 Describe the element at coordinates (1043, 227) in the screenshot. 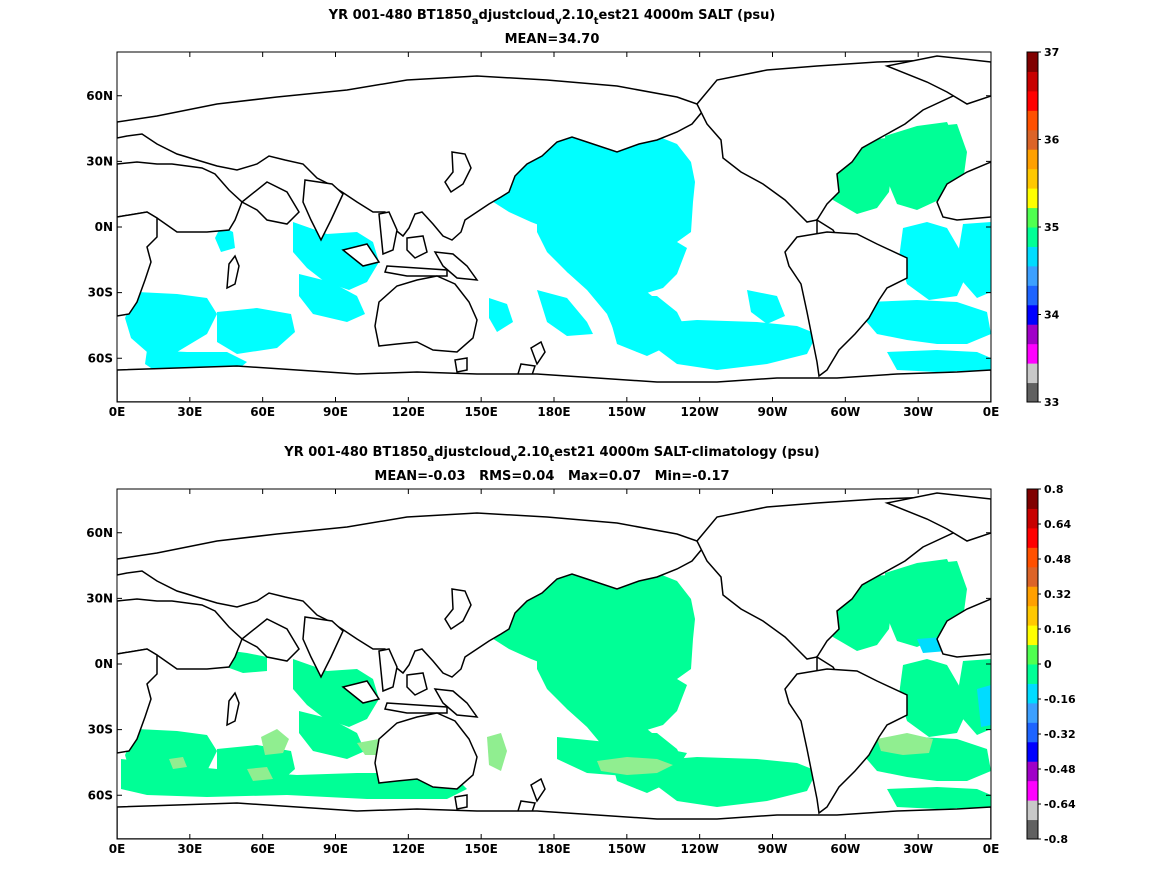

I see `salt-colorbar: 33 34 35 36 37` at that location.